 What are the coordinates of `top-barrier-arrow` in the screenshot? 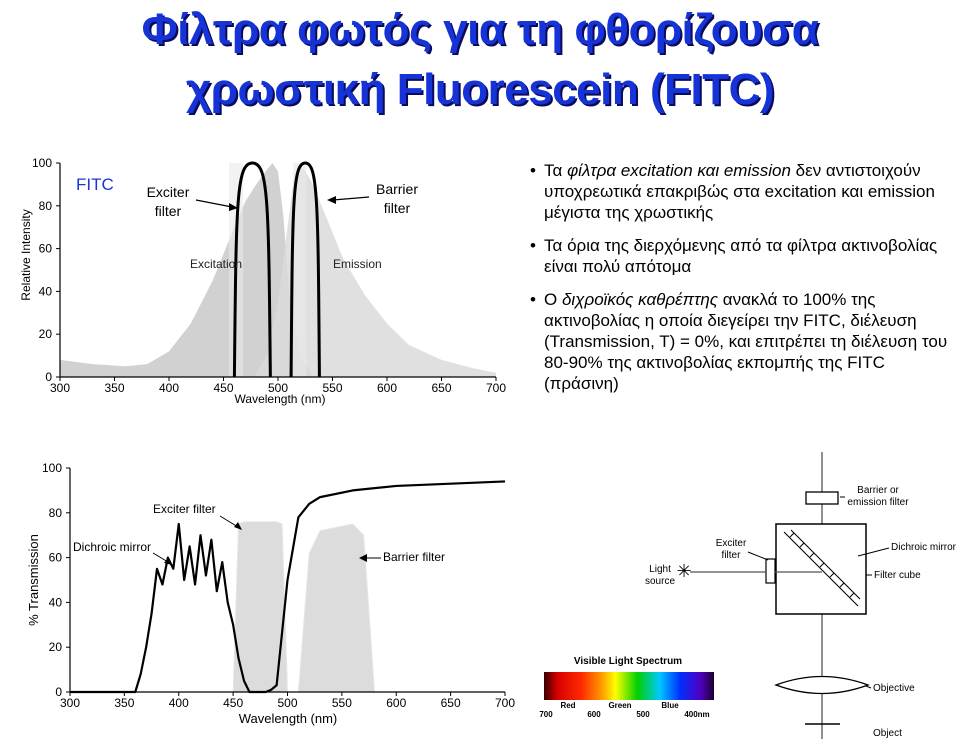 It's located at (351, 198).